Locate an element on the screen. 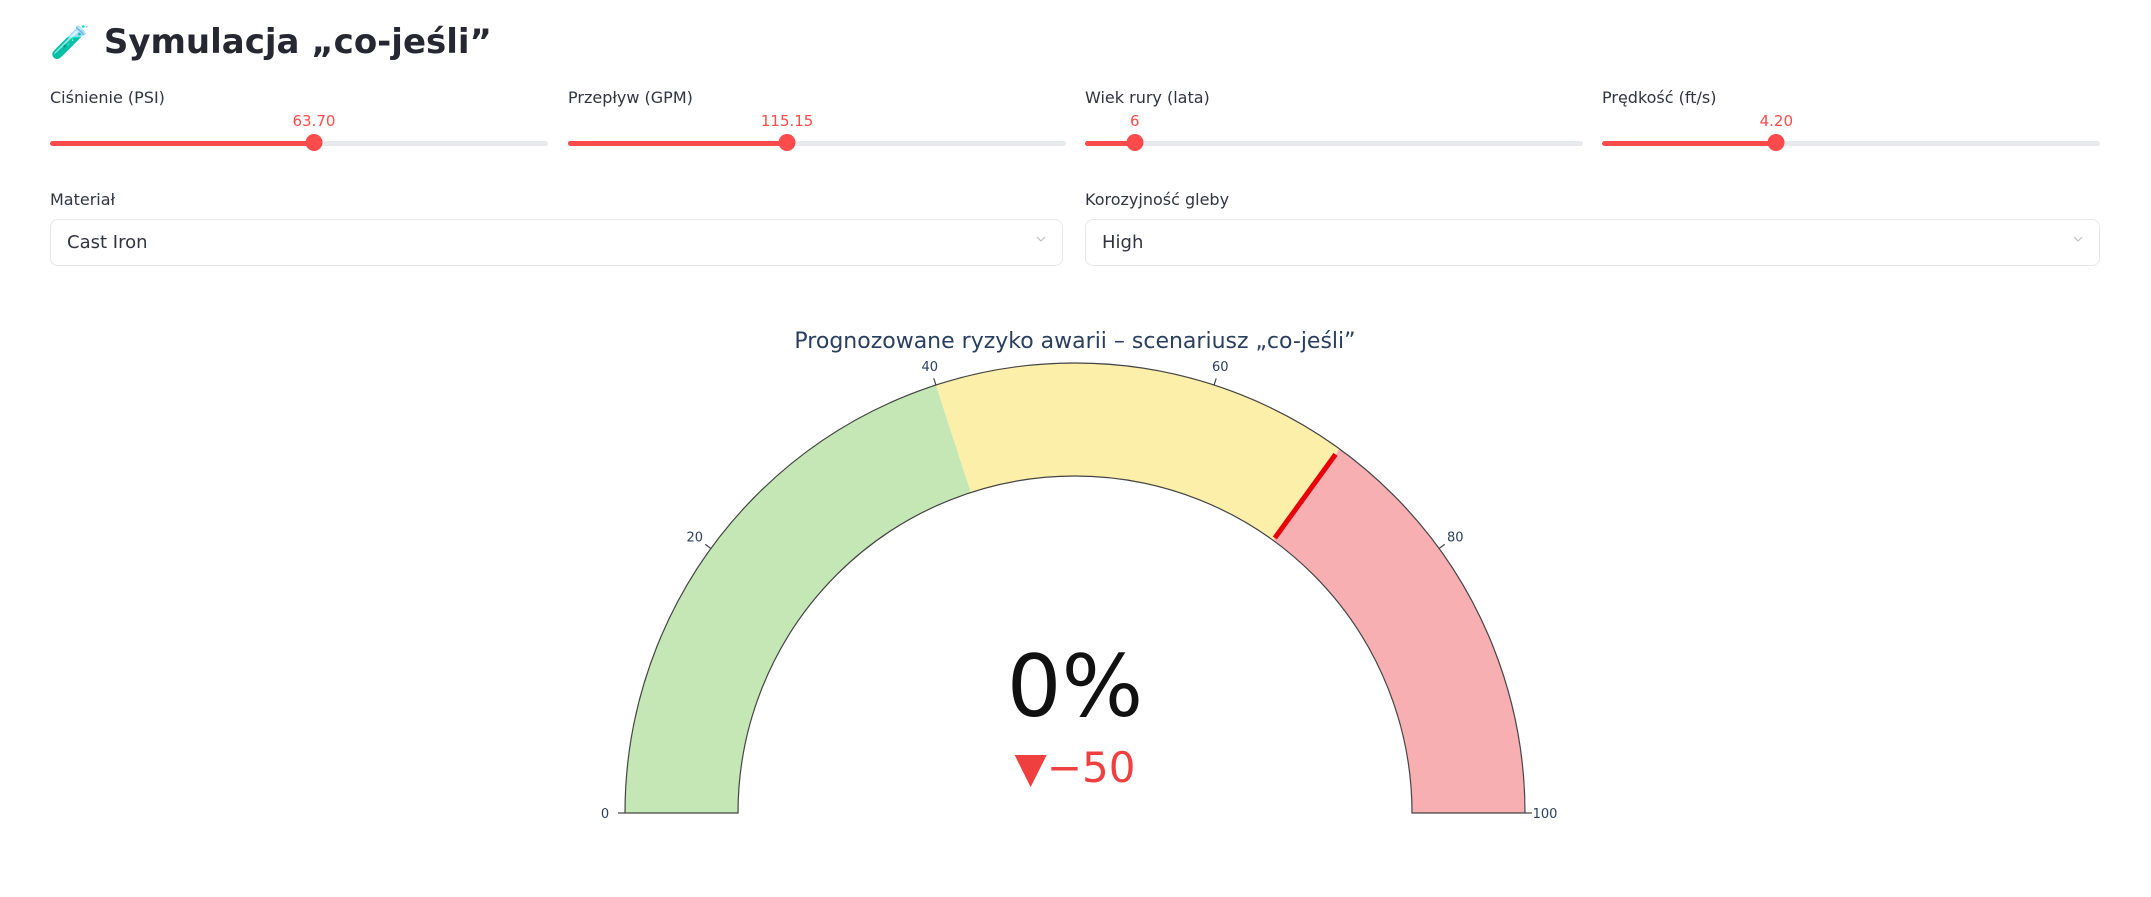  gauge-tick-label: 100 is located at coordinates (1545, 814).